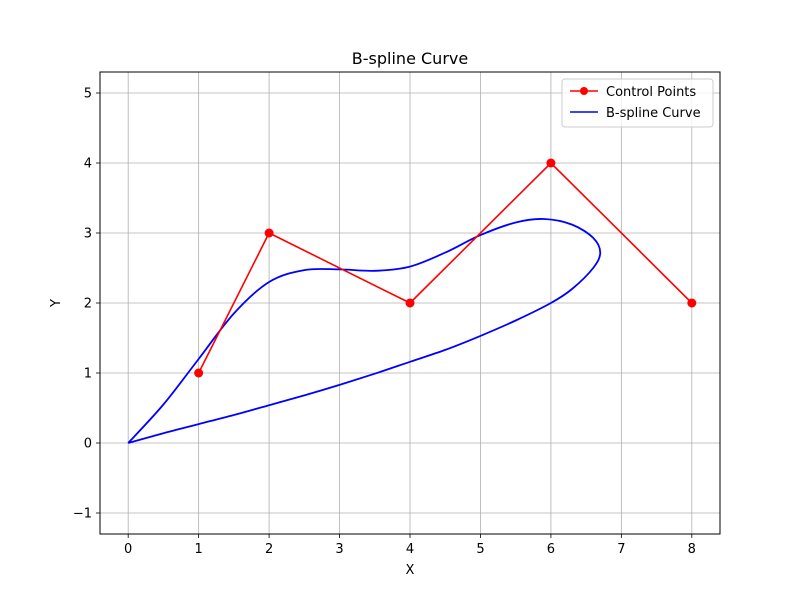 This screenshot has width=800, height=600. I want to click on legend-b-spline-curve-label: B-spline Curve, so click(653, 113).